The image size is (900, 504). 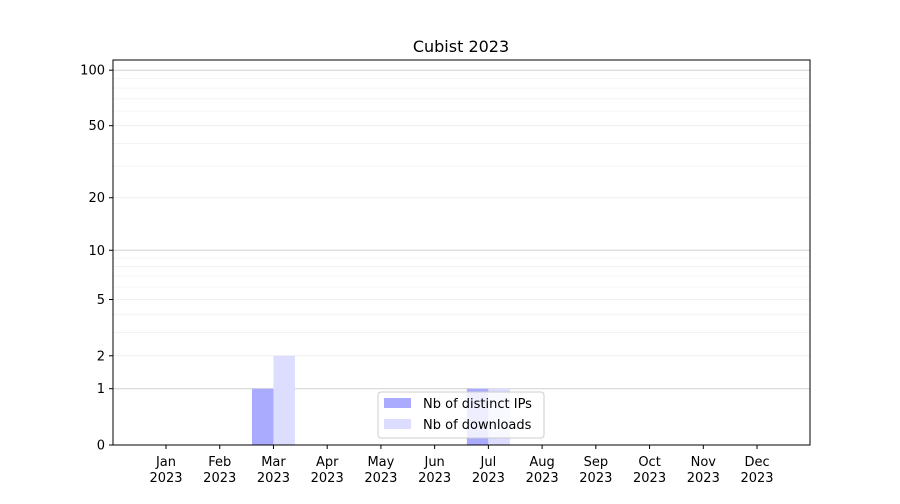 I want to click on y-tick-label: 0, so click(x=101, y=446).